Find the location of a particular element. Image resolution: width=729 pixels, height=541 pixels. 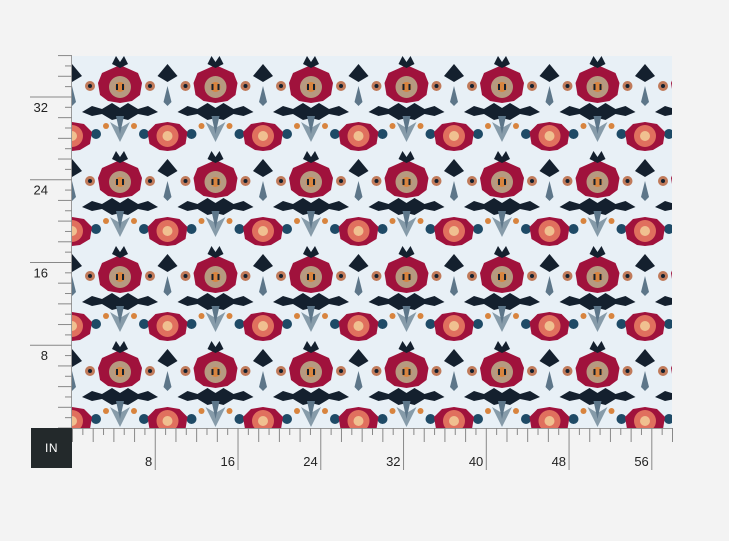

horizontal-ruler: 8 16 24 32 40 48 56 is located at coordinates (372, 449).